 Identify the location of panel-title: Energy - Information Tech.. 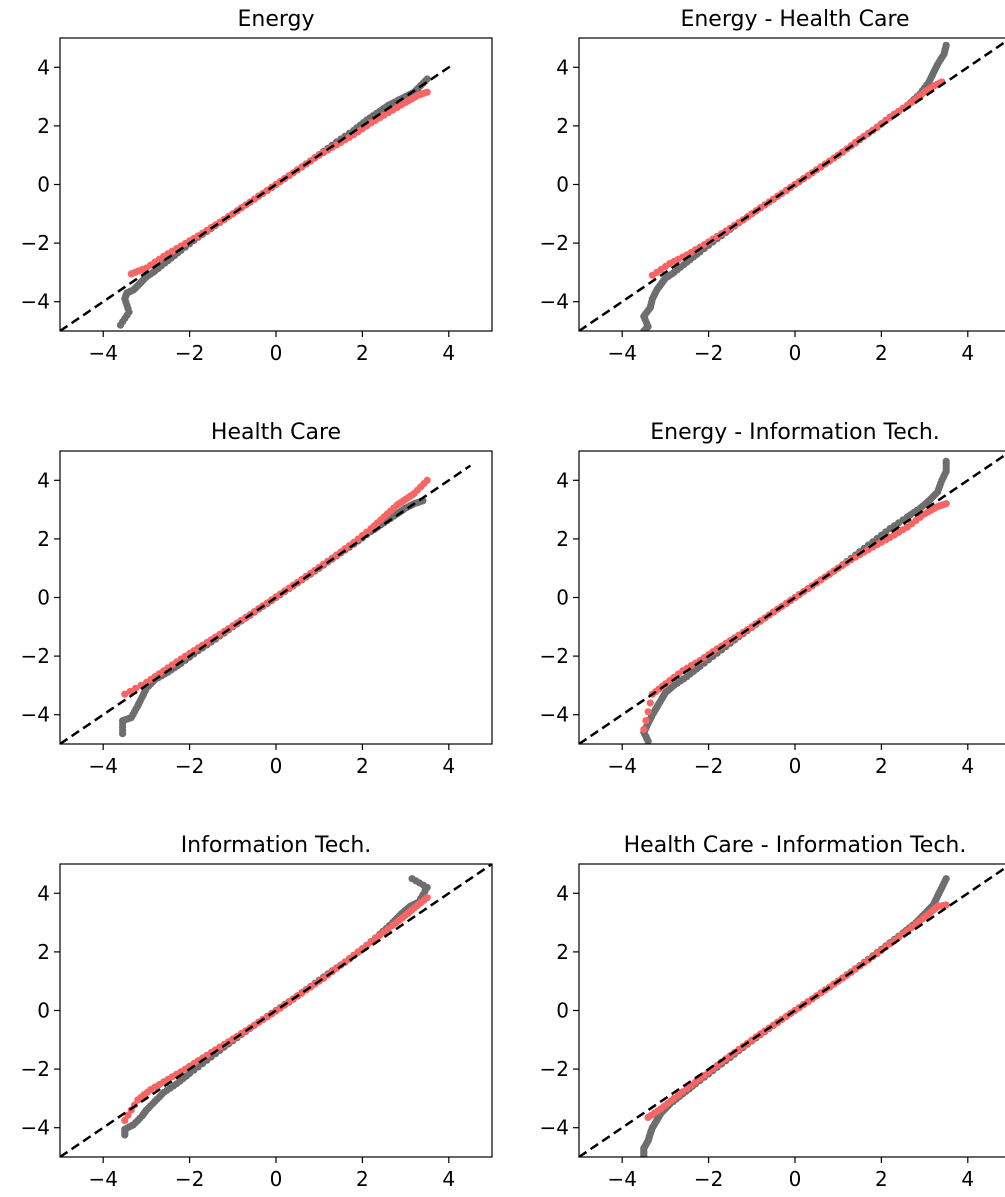
(795, 432).